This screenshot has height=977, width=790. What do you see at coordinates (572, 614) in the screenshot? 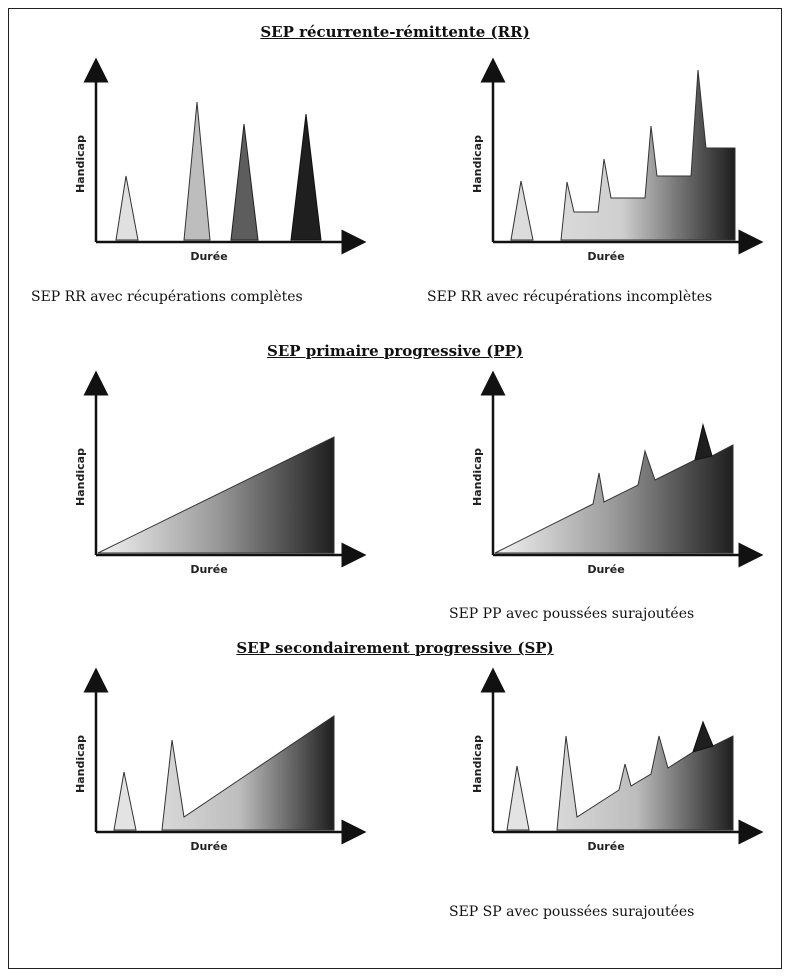
I see `caption-pp-pushes: SEP PP avec poussées surajoutées` at bounding box center [572, 614].